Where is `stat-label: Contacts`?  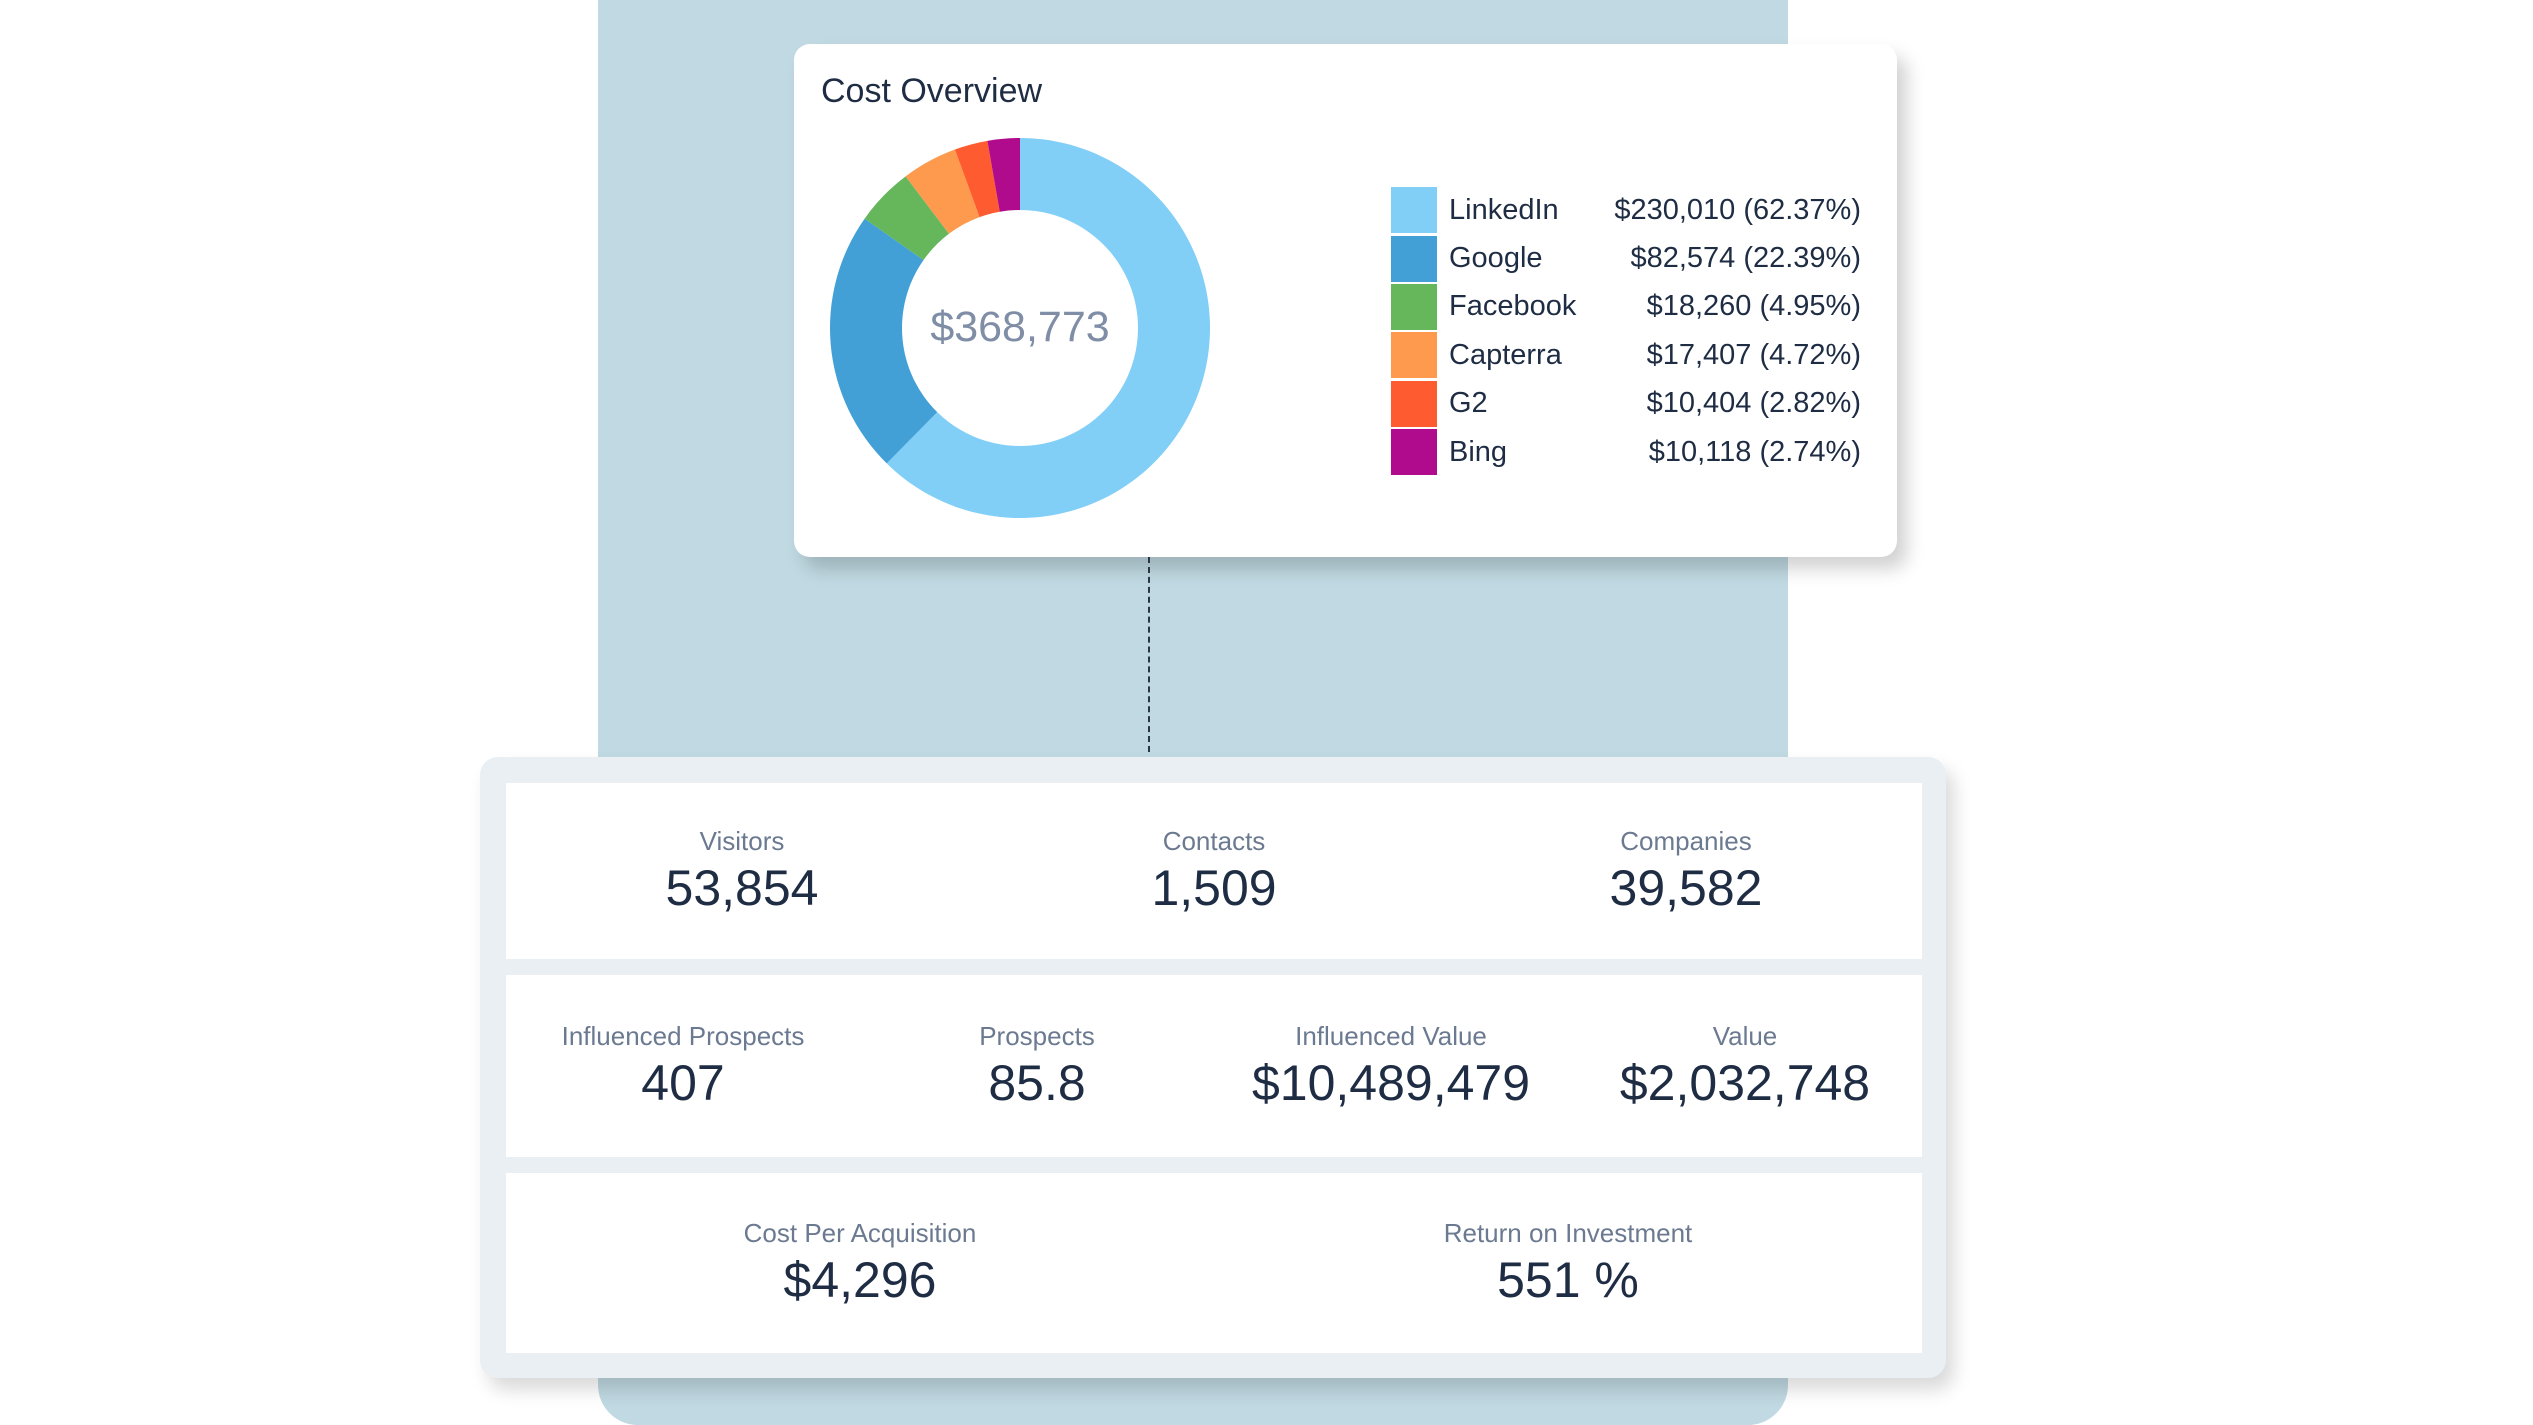
stat-label: Contacts is located at coordinates (1214, 840).